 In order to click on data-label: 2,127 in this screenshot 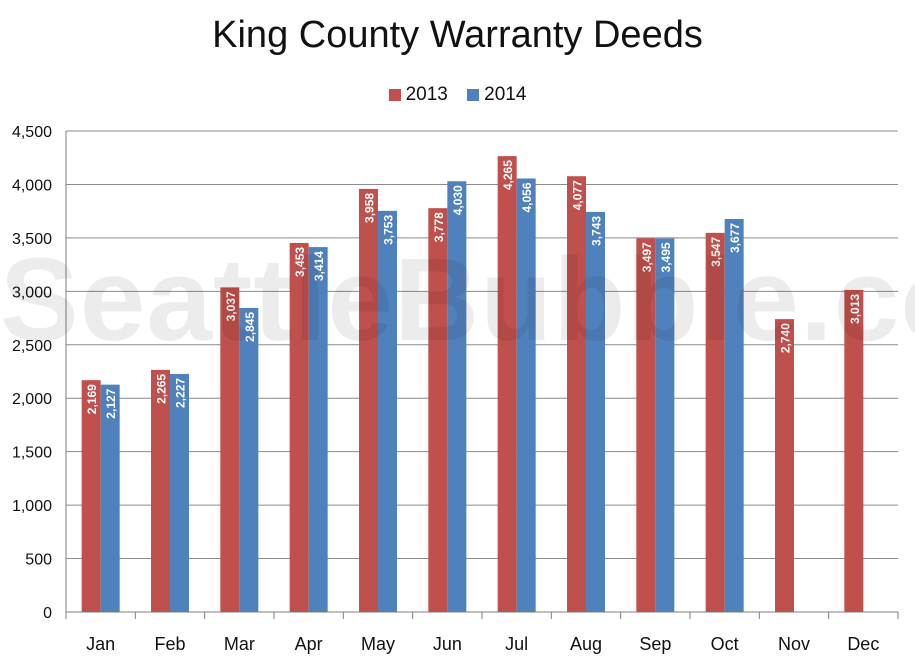, I will do `click(111, 403)`.